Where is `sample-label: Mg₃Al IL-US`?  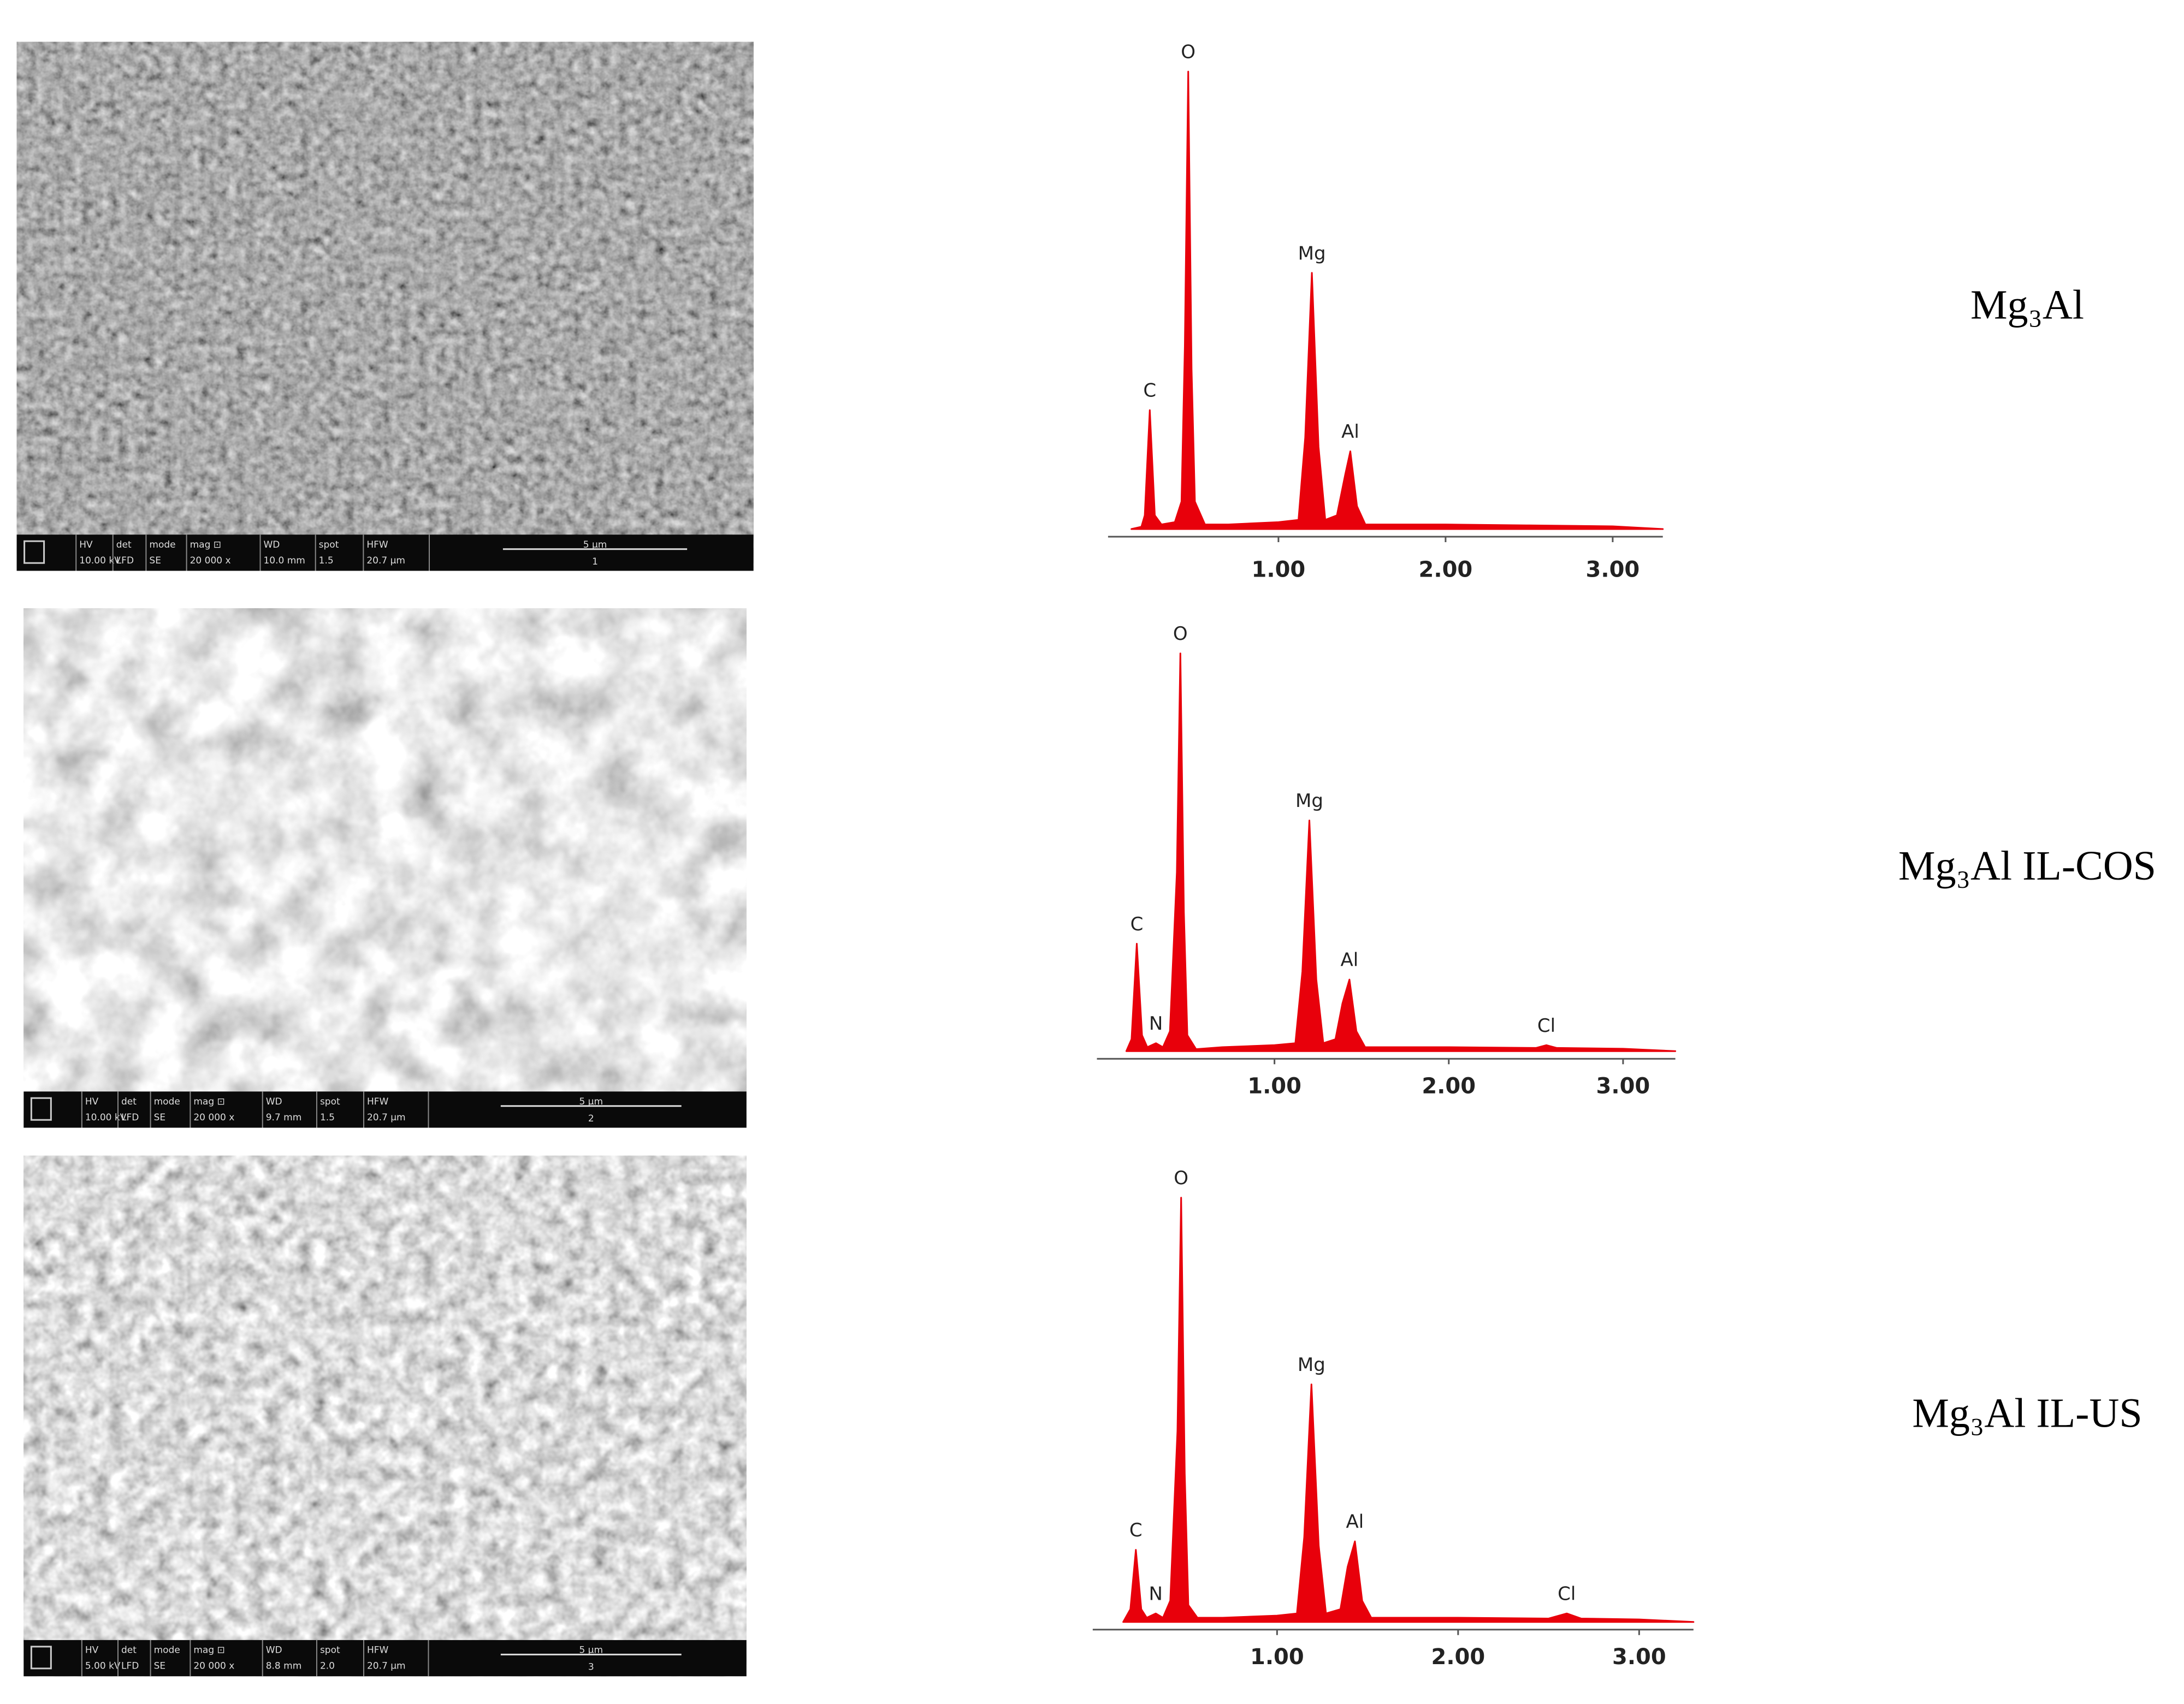
sample-label: Mg₃Al IL-US is located at coordinates (2027, 1413).